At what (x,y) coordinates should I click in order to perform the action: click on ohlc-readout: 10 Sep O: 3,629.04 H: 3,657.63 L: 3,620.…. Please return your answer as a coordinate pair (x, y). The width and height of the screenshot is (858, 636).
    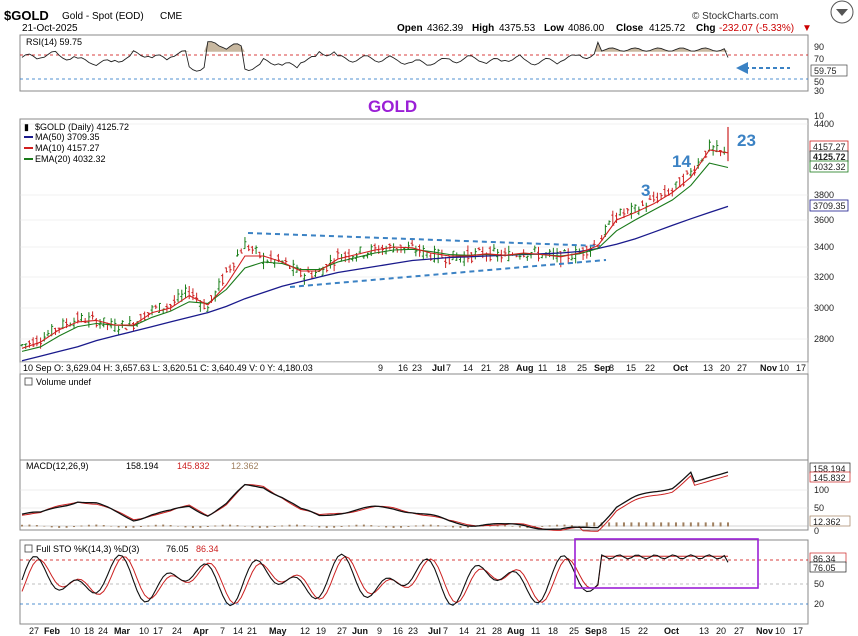
    Looking at the image, I should click on (168, 368).